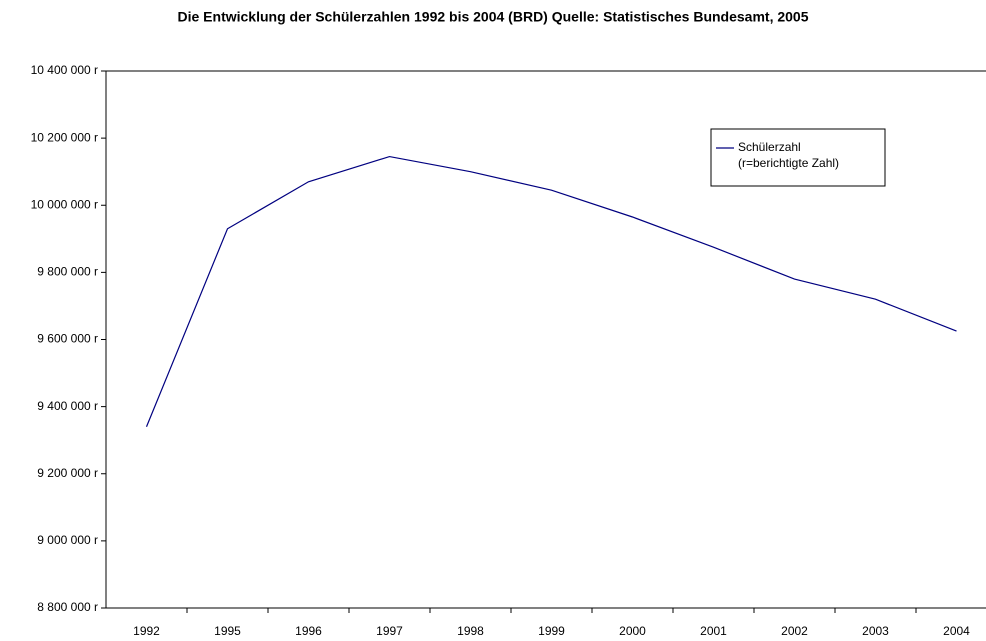  What do you see at coordinates (389, 631) in the screenshot?
I see `x-tick-label: 1997` at bounding box center [389, 631].